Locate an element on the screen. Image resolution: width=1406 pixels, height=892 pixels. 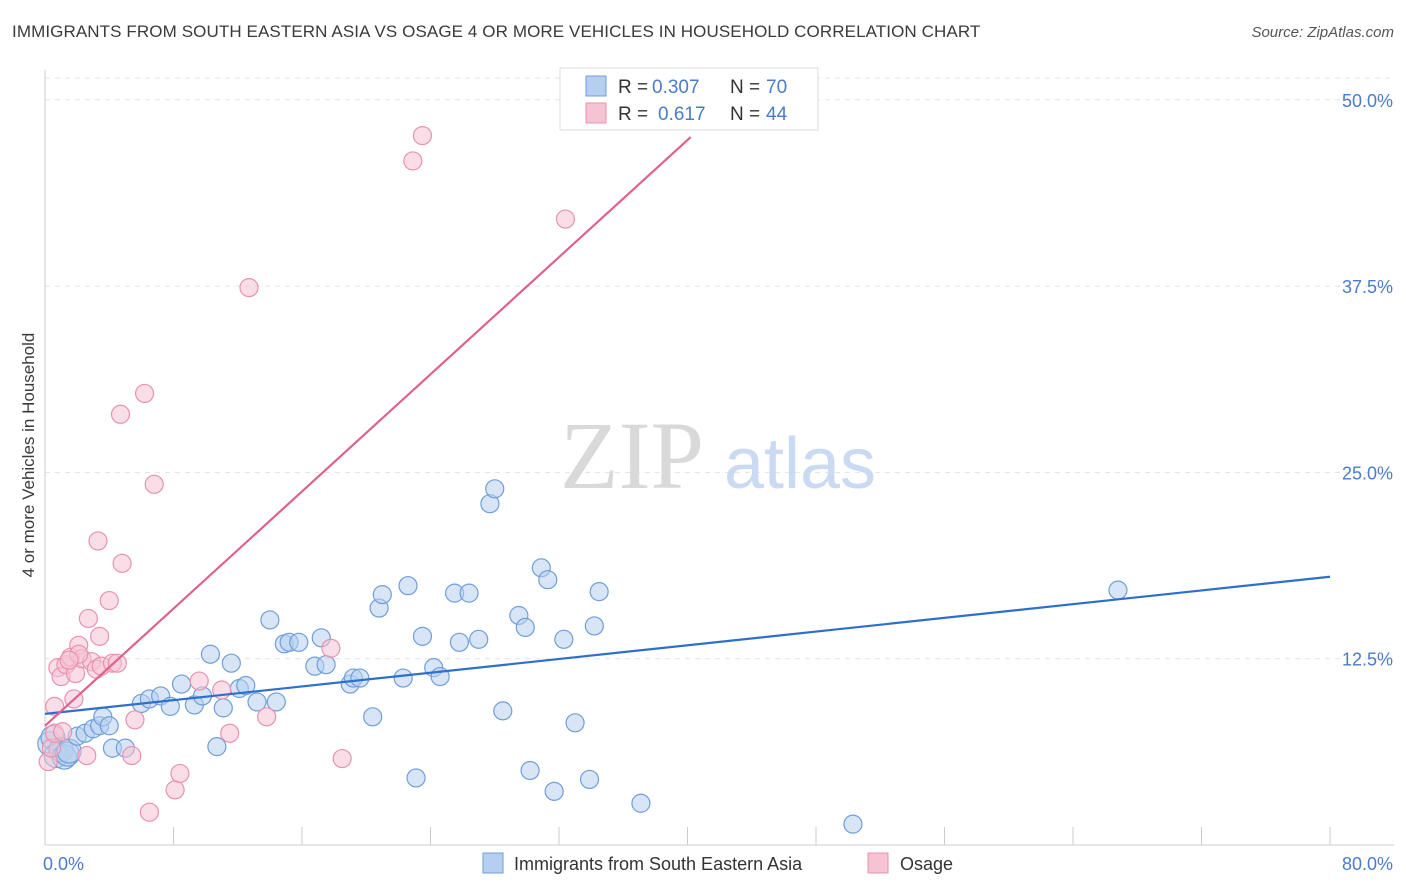
stats-swatch-blue is located at coordinates (596, 86).